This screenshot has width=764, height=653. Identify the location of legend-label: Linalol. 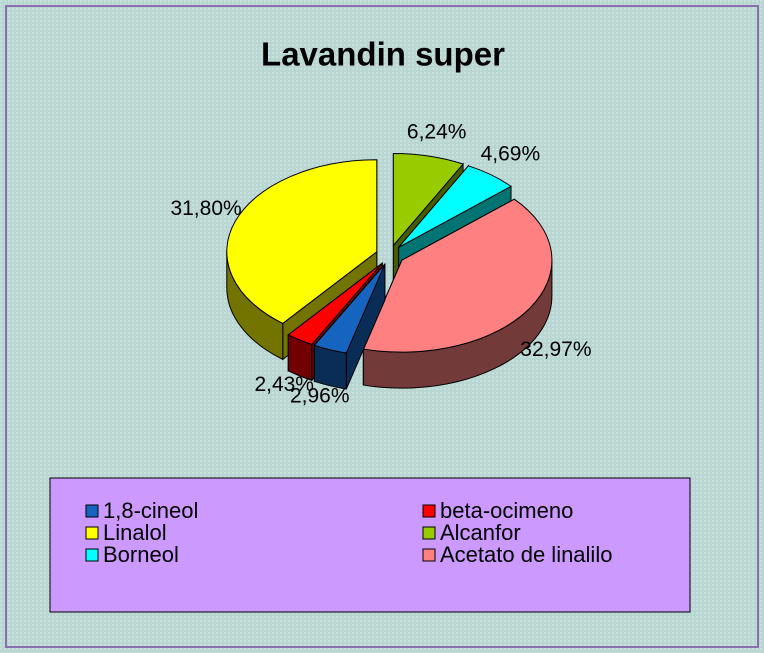
(135, 532).